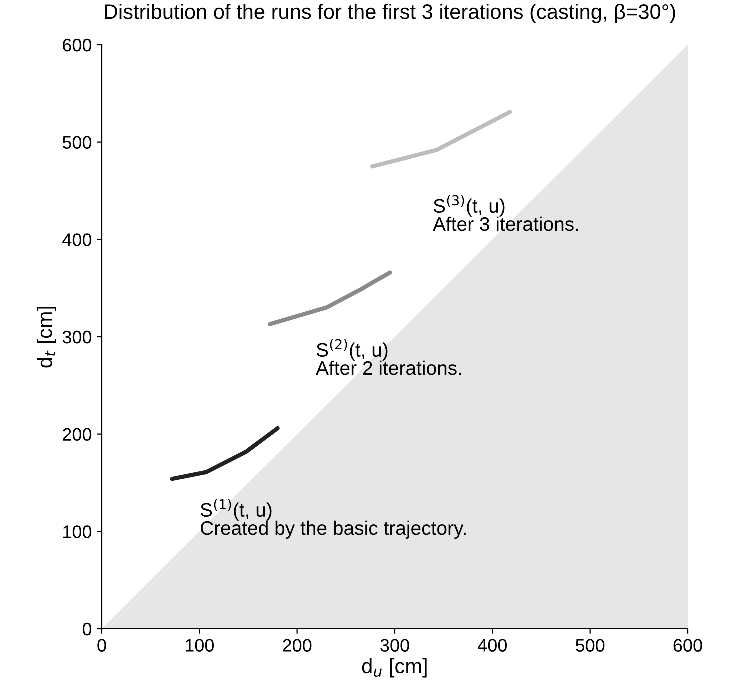 Image resolution: width=740 pixels, height=693 pixels. Describe the element at coordinates (78, 532) in the screenshot. I see `y-tick-label: 100` at that location.